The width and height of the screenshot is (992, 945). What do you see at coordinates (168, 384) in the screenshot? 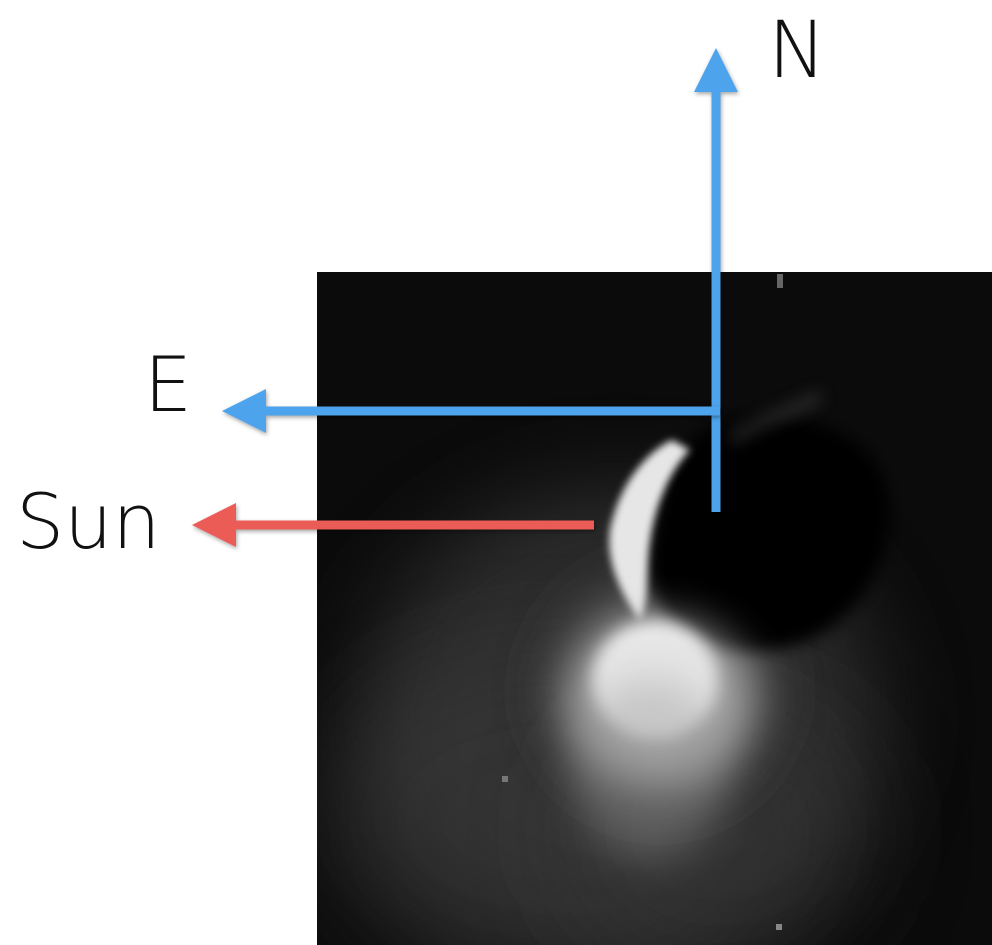
I see `east-label: E` at bounding box center [168, 384].